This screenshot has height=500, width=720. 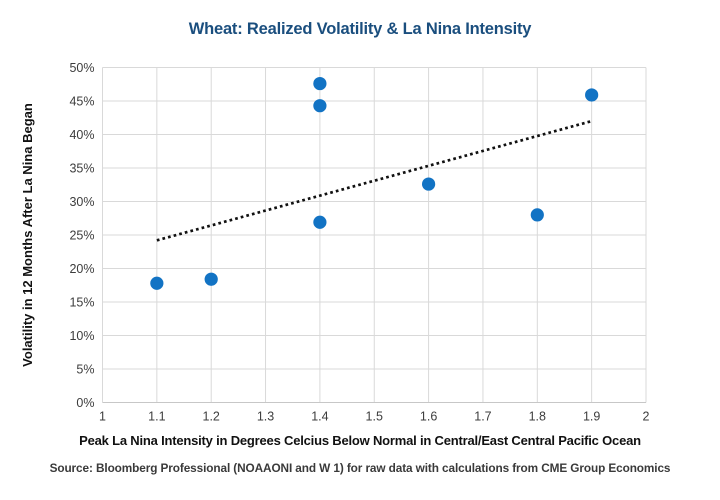 I want to click on x-tick-label: 1.7, so click(x=482, y=417).